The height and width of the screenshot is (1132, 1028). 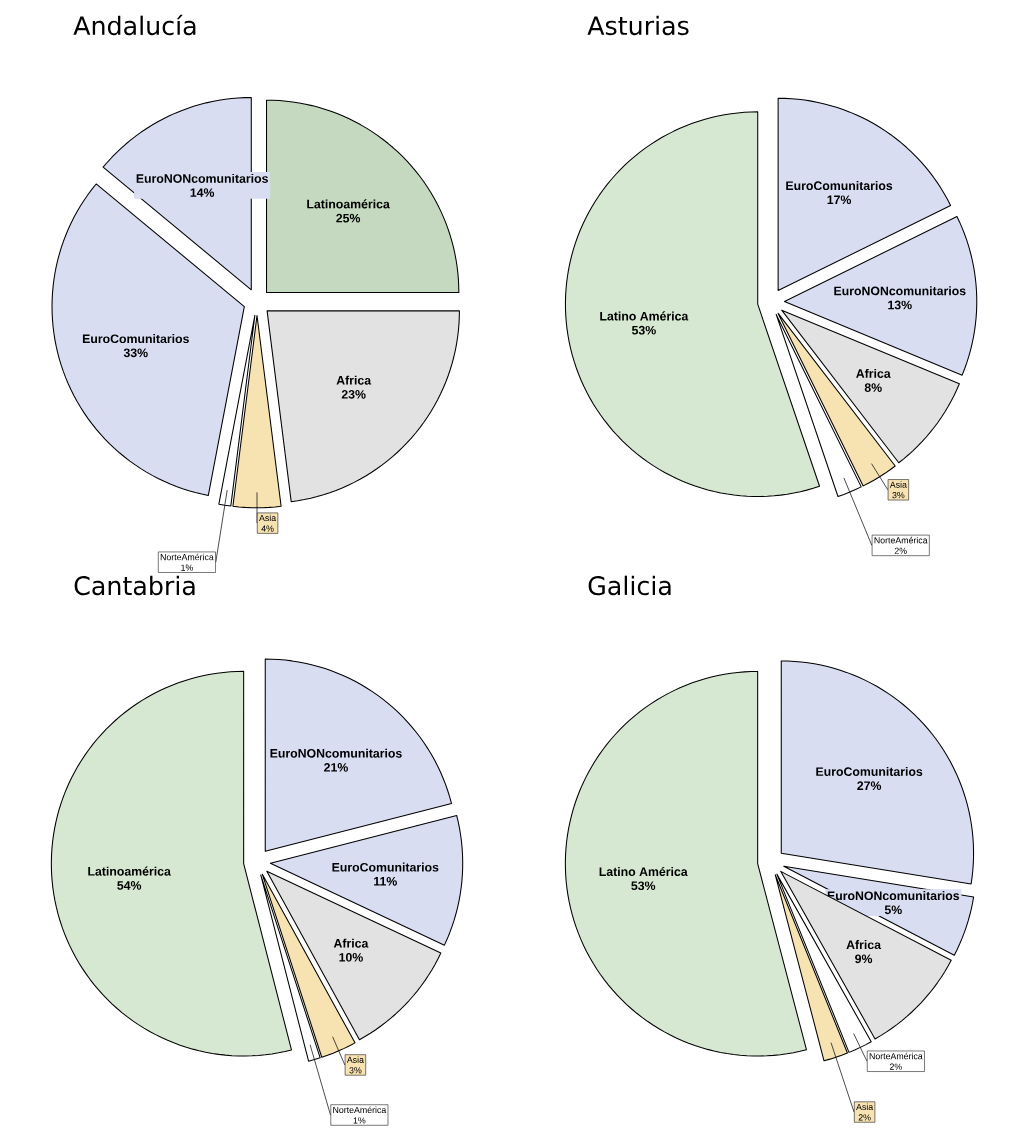 I want to click on data-label: 27%, so click(x=869, y=785).